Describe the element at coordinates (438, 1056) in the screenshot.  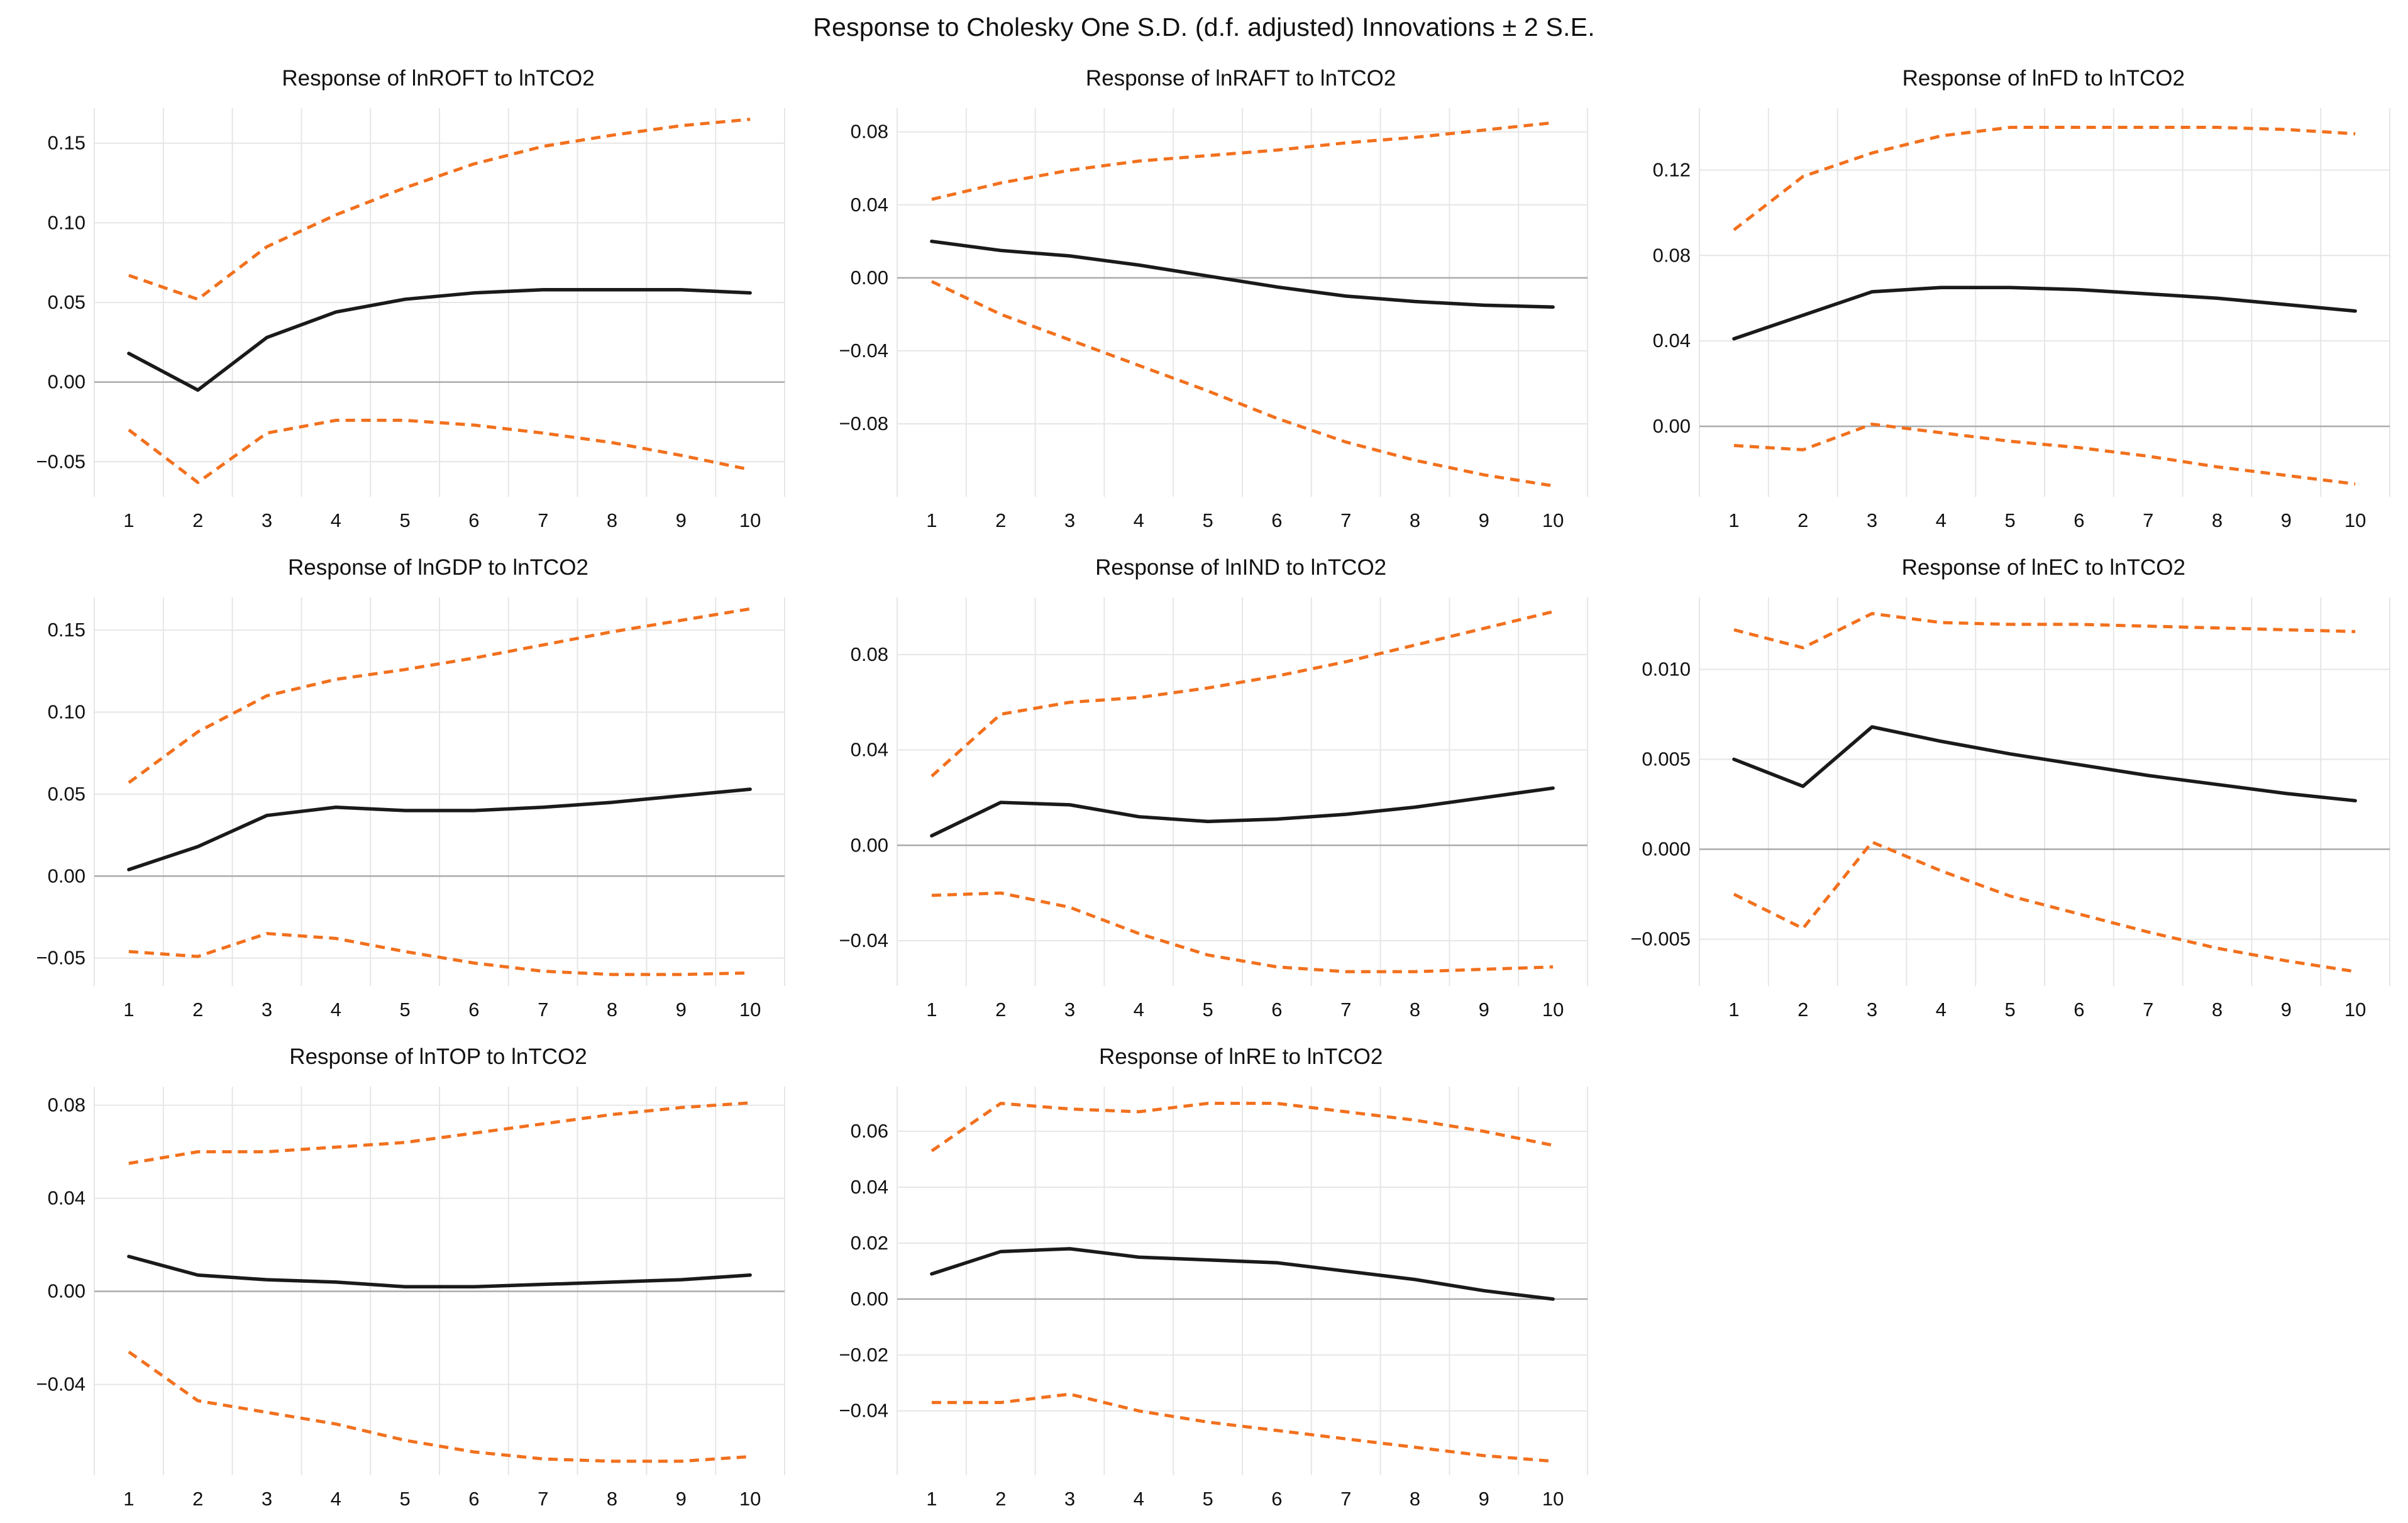
I see `chart-title: Response of lnTOP to lnTCO2` at that location.